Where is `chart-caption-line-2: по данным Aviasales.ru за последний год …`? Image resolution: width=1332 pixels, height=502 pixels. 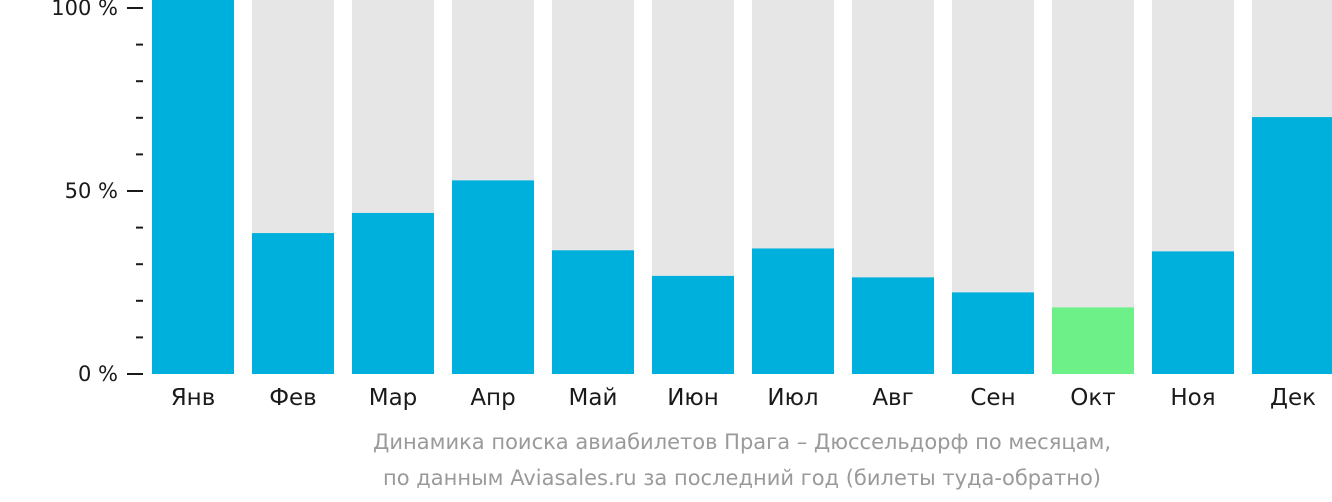 chart-caption-line-2: по данным Aviasales.ru за последний год … is located at coordinates (742, 478).